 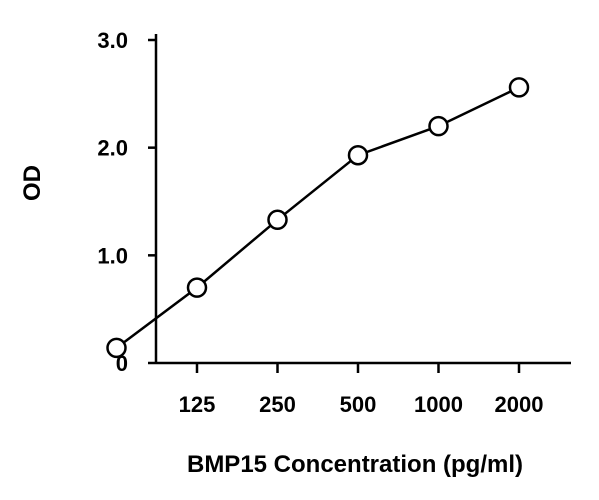 What do you see at coordinates (519, 404) in the screenshot?
I see `x-tick-label: 2000` at bounding box center [519, 404].